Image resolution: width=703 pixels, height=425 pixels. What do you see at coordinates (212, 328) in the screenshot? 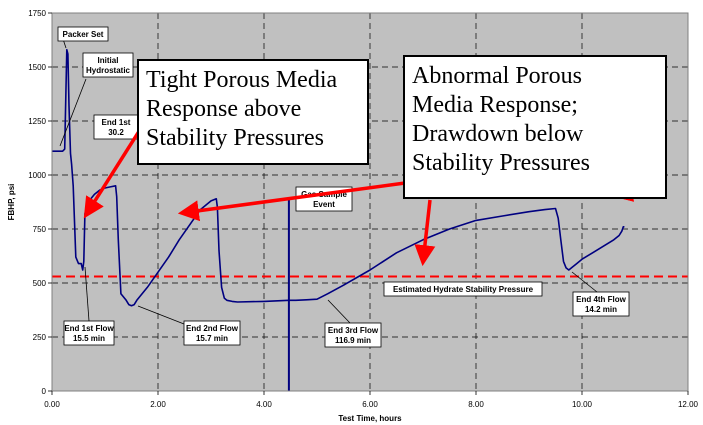
I see `annotation-text: End 2nd Flow` at bounding box center [212, 328].